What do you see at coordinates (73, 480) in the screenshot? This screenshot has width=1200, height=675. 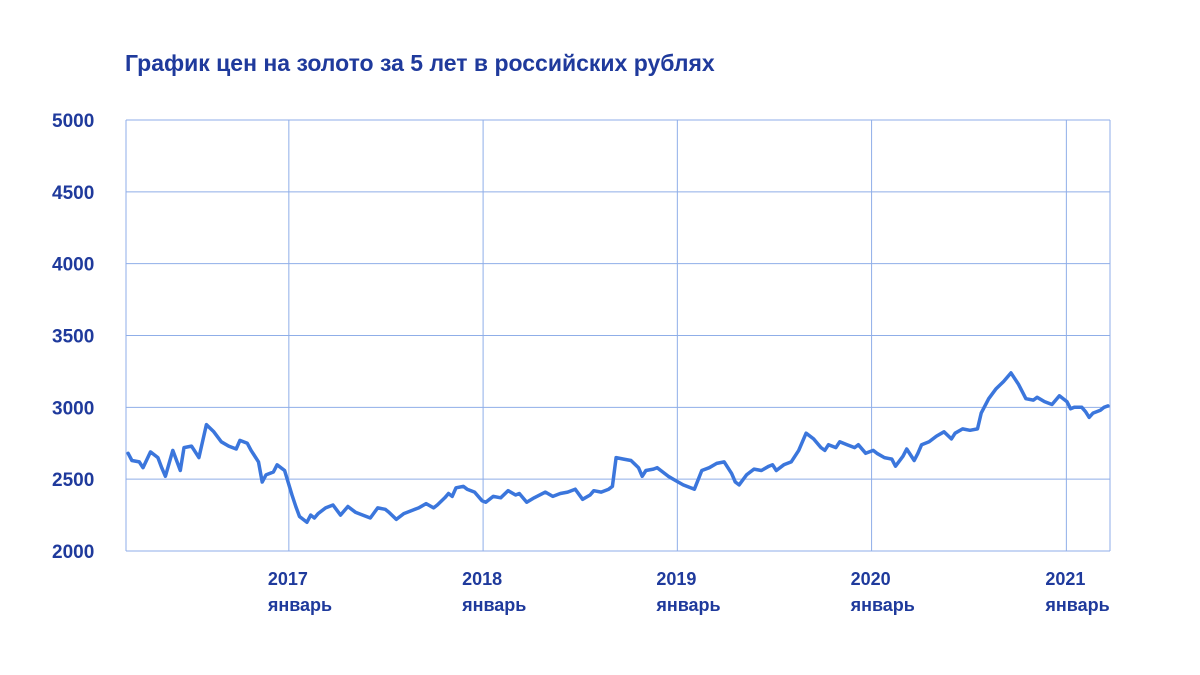 I see `y-tick-label-2500: 2500` at bounding box center [73, 480].